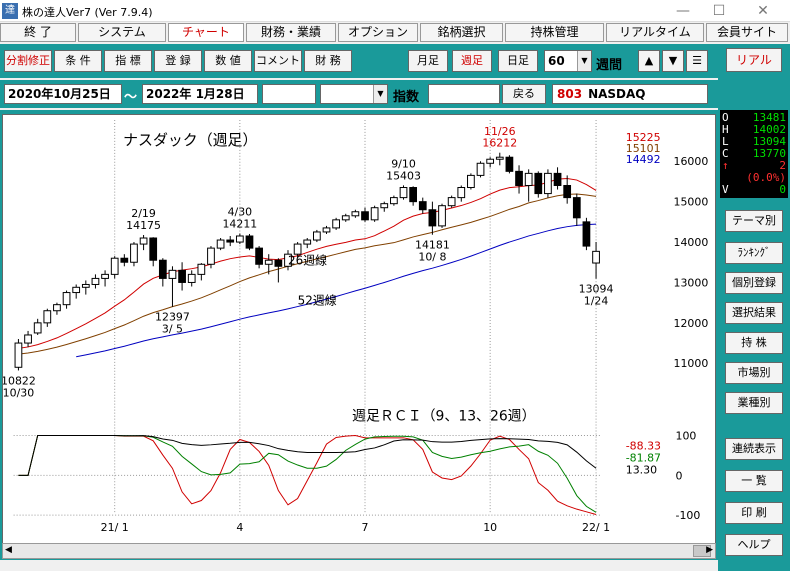 The width and height of the screenshot is (790, 571). I want to click on ohlc-key: V, so click(725, 189).